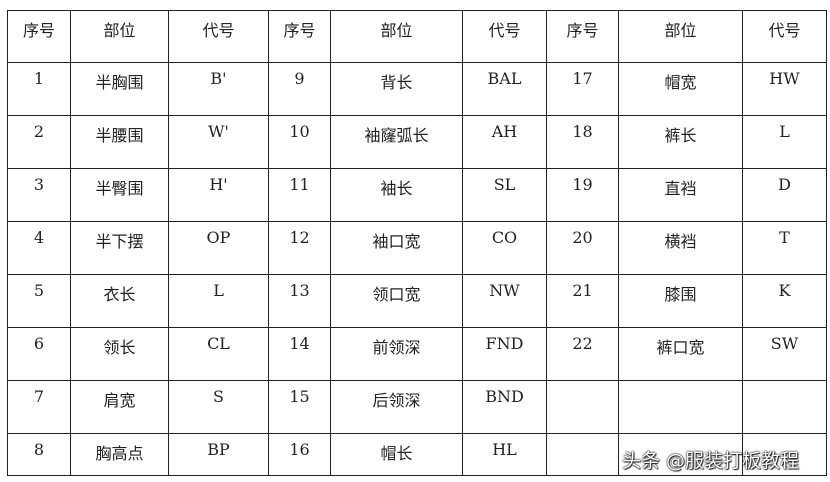 The width and height of the screenshot is (830, 482). Describe the element at coordinates (299, 301) in the screenshot. I see `table-cell: 13` at that location.